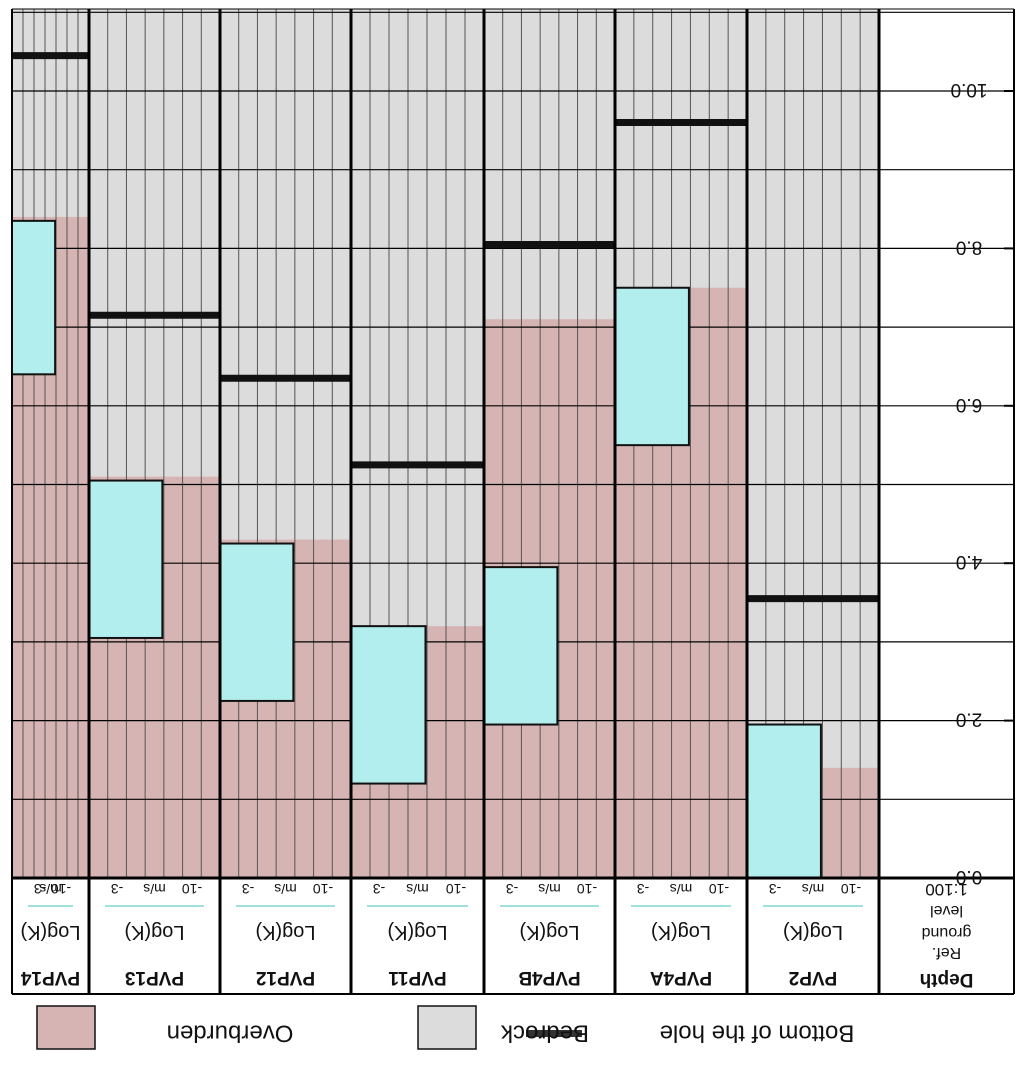 This screenshot has width=1024, height=1076. I want to click on legend-label-bottom-of-hole: Bottom of the hole, so click(757, 1033).